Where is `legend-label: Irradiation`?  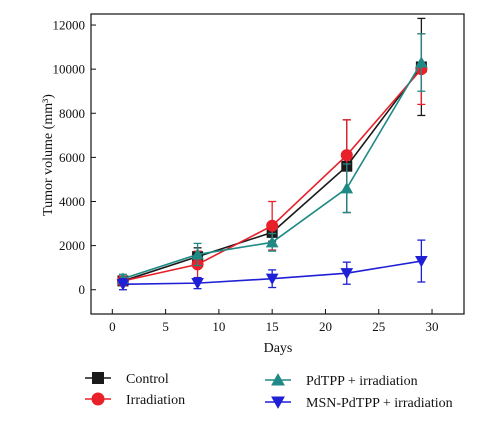
legend-label: Irradiation is located at coordinates (155, 400).